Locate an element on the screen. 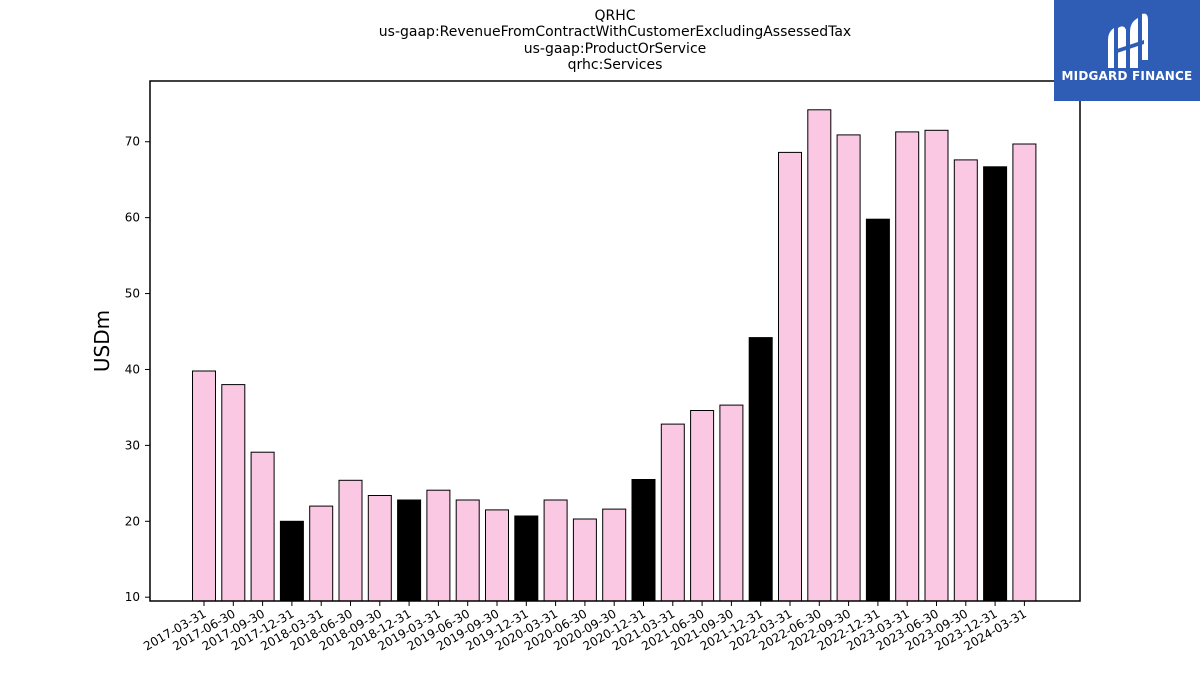 The image size is (1200, 675). y-tick-label: 30 is located at coordinates (132, 445).